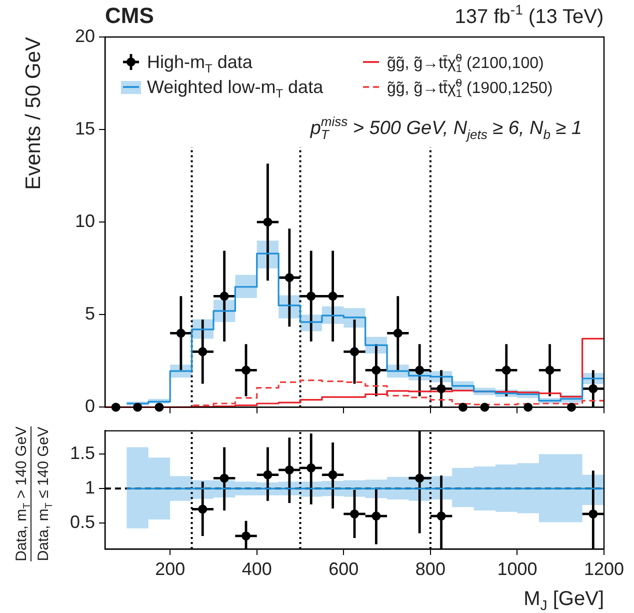 Image resolution: width=634 pixels, height=613 pixels. Describe the element at coordinates (34, 494) in the screenshot. I see `y-axis-title: Data, mT > 140 GeV Data, mT ≤ 140 GeV` at that location.